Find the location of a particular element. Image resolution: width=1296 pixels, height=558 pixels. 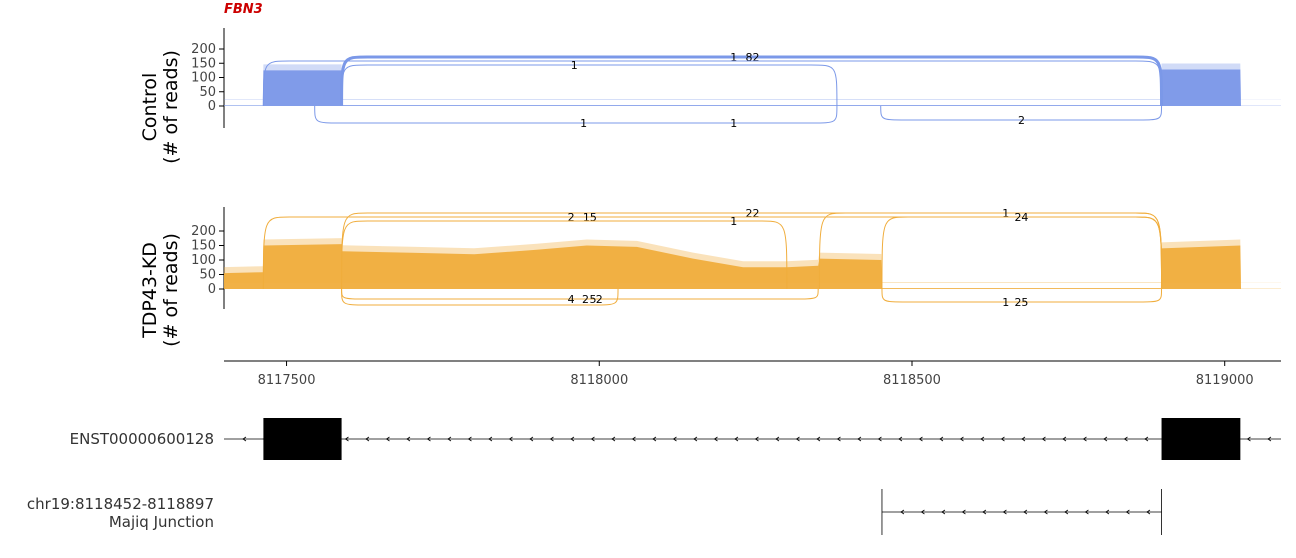

y-tick-label: 150 is located at coordinates (203, 246).